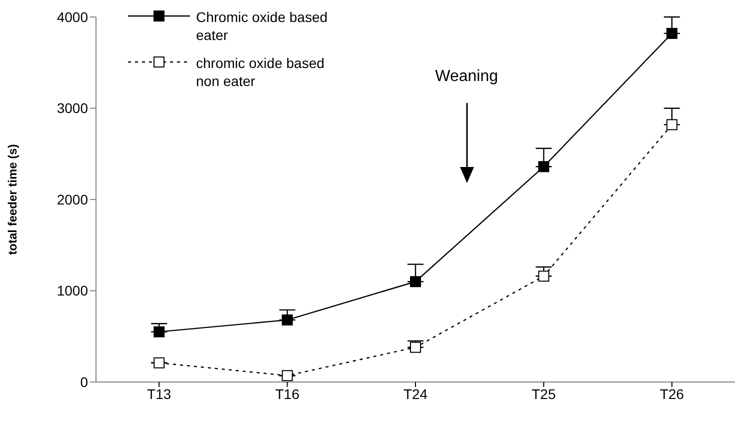 This screenshot has height=421, width=735. Describe the element at coordinates (72, 16) in the screenshot. I see `y-tick-label: 4000` at that location.